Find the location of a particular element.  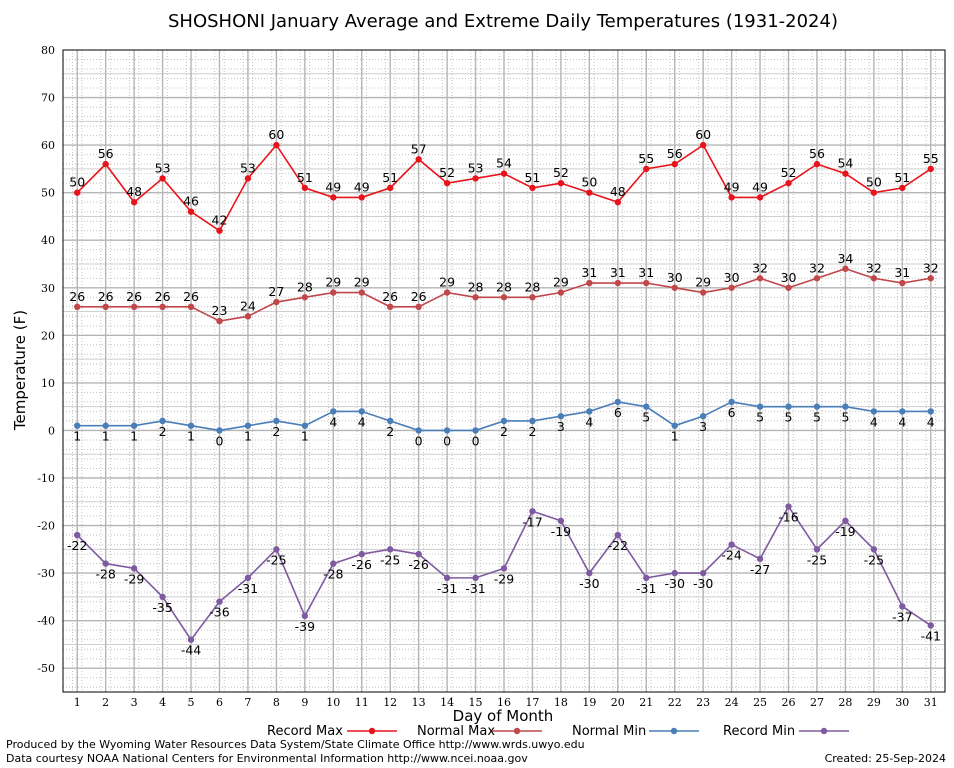

record-min-data-label: -24 is located at coordinates (731, 555).